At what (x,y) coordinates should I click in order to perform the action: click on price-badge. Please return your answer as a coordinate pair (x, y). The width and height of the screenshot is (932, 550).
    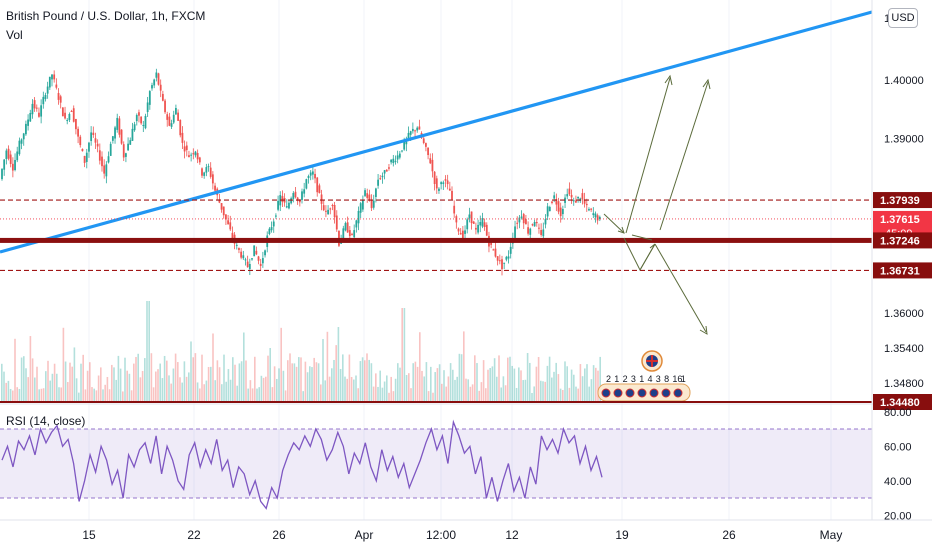
    Looking at the image, I should click on (902, 402).